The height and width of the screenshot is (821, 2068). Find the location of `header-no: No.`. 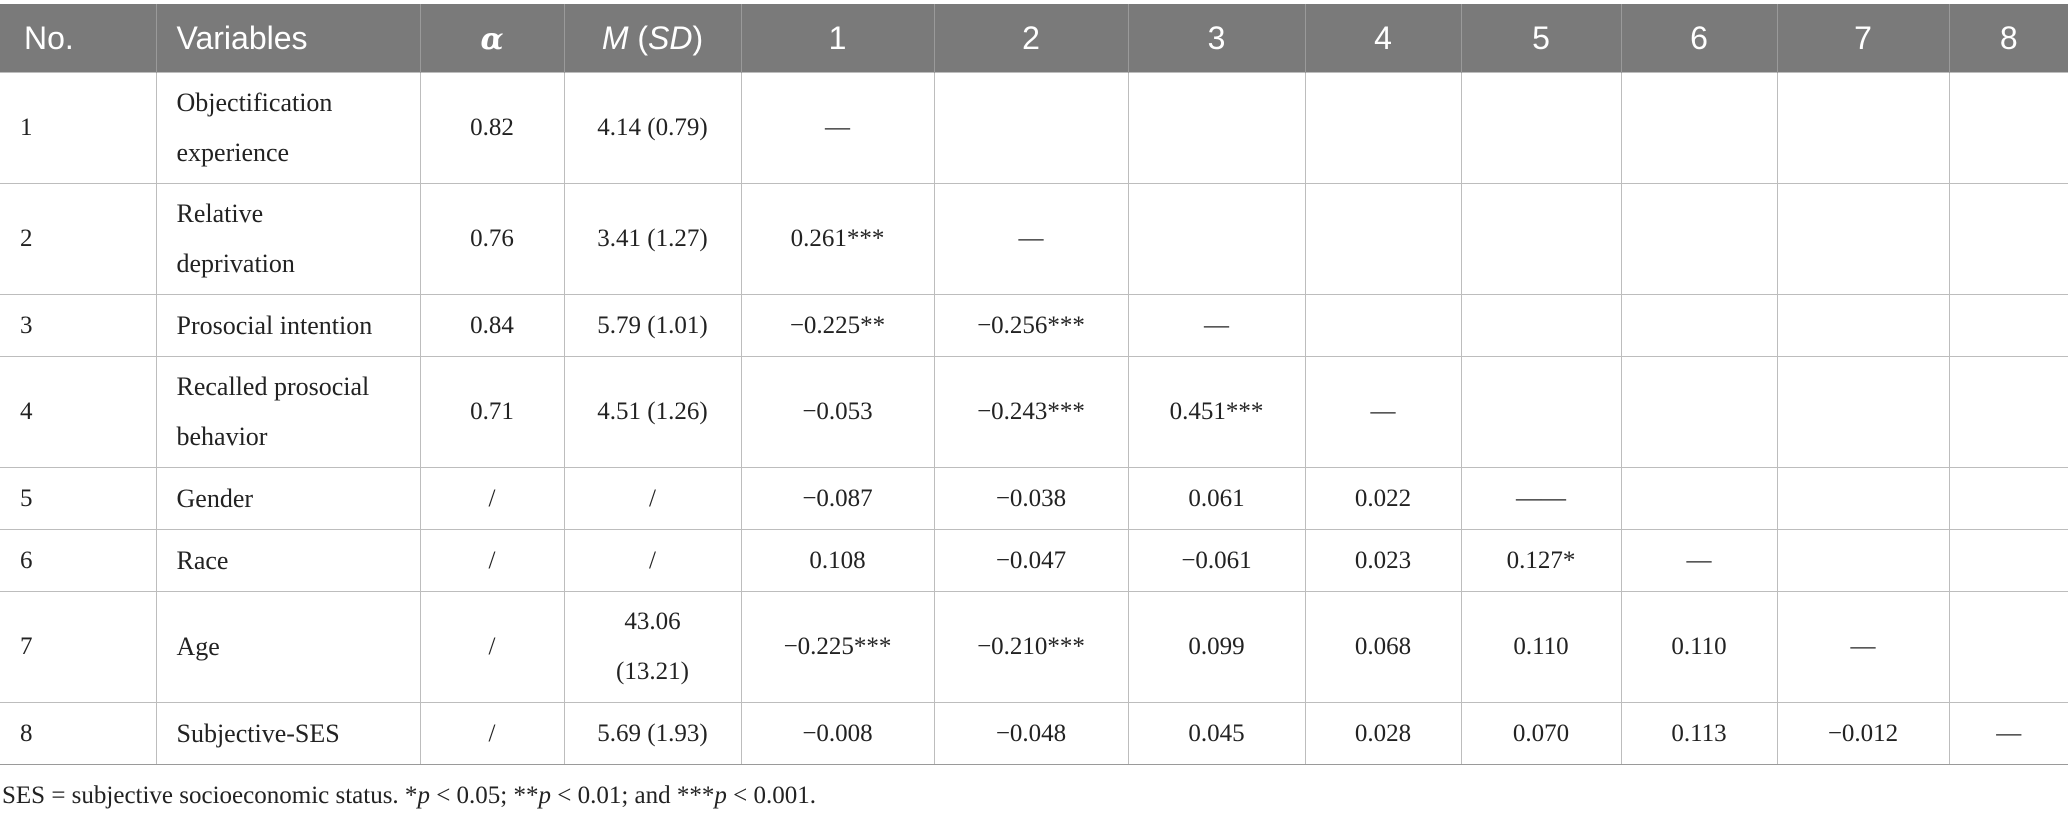

header-no: No. is located at coordinates (78, 38).